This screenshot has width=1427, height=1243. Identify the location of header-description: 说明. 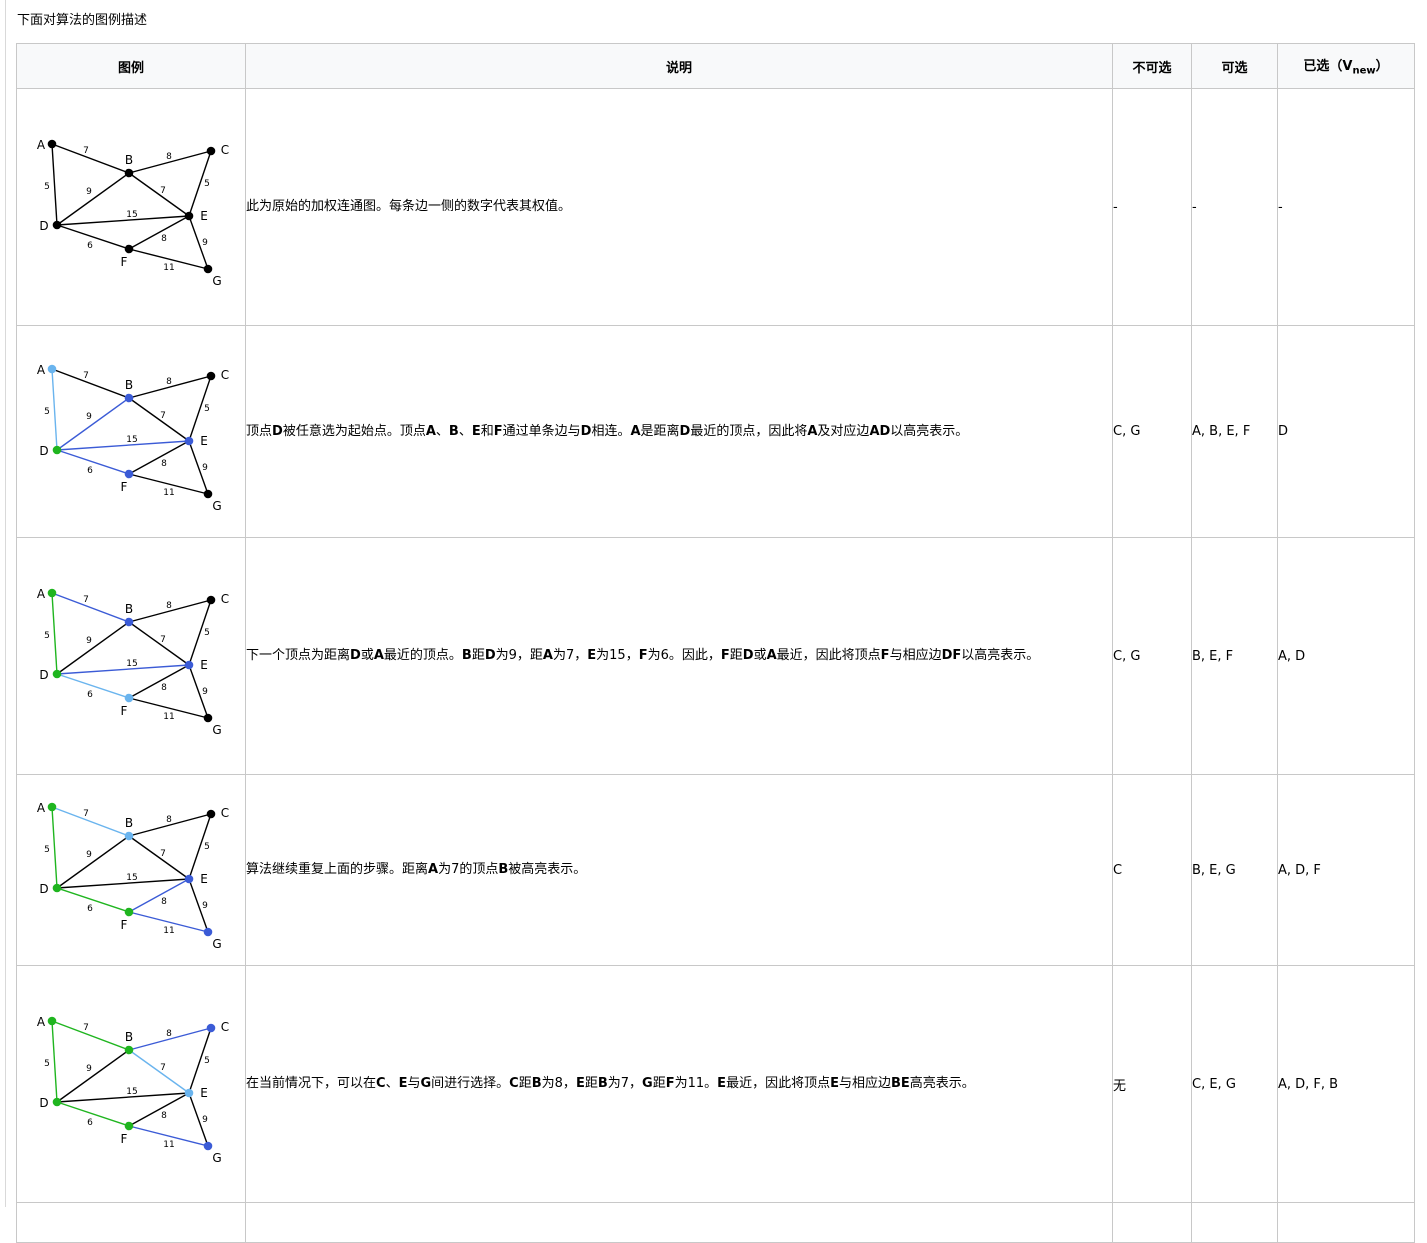
(679, 66).